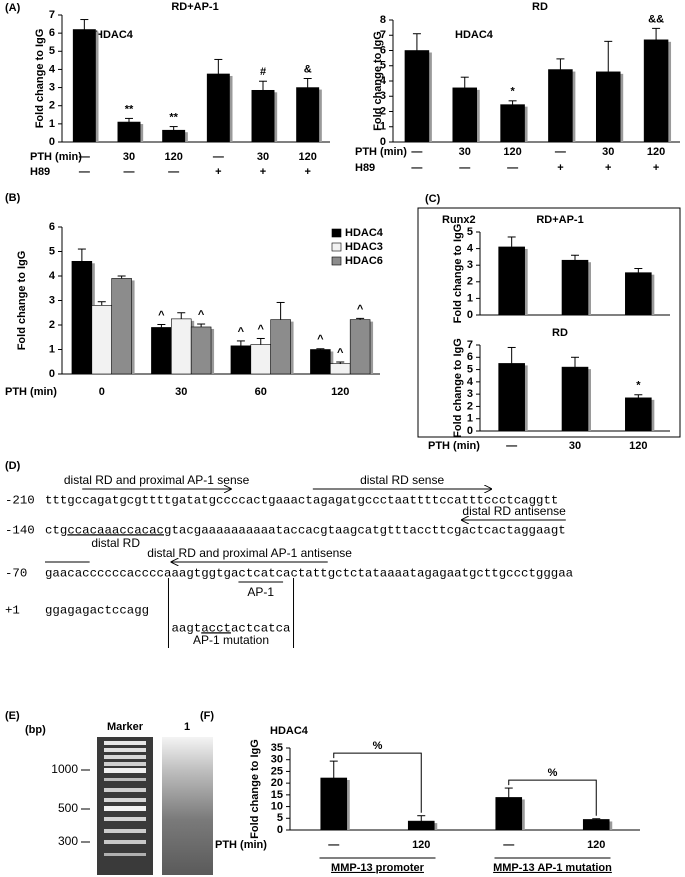 The width and height of the screenshot is (685, 877). I want to click on gel-image, so click(155, 806).